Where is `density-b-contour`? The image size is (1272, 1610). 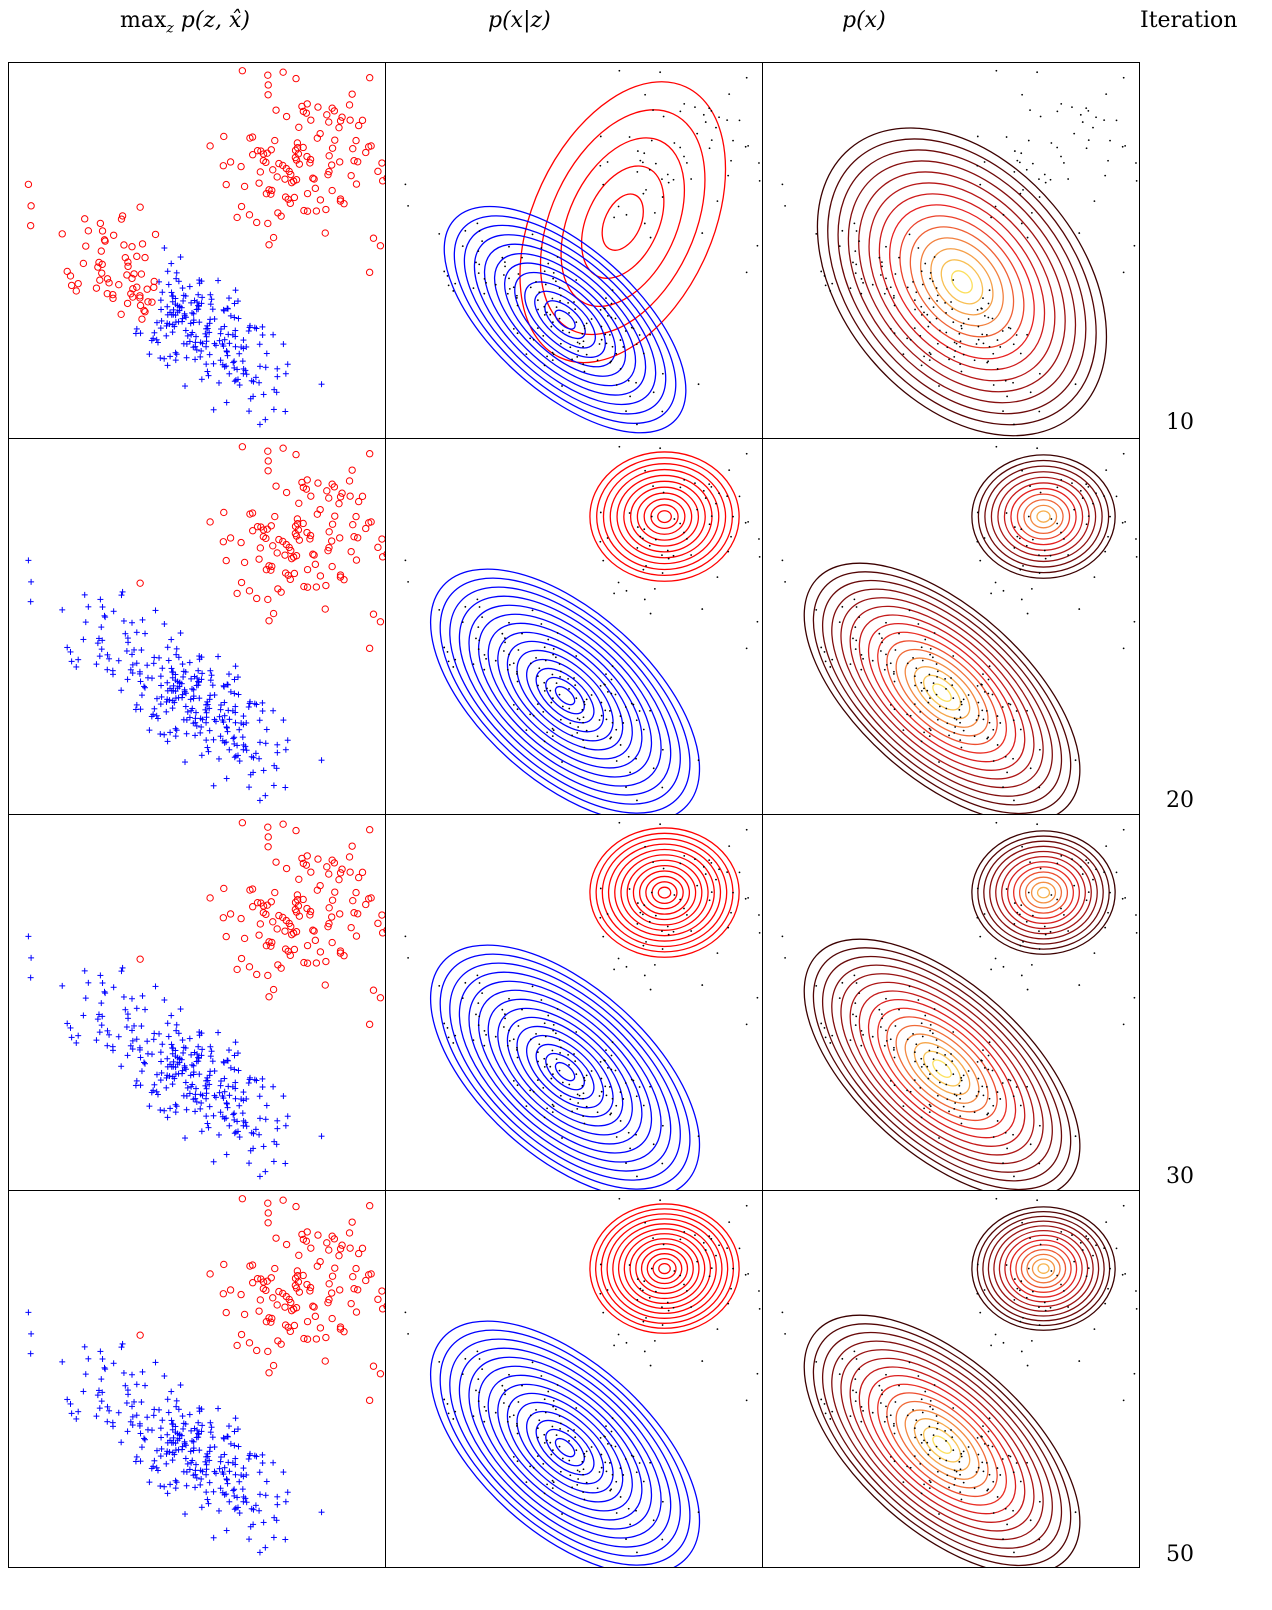 density-b-contour is located at coordinates (942, 1068).